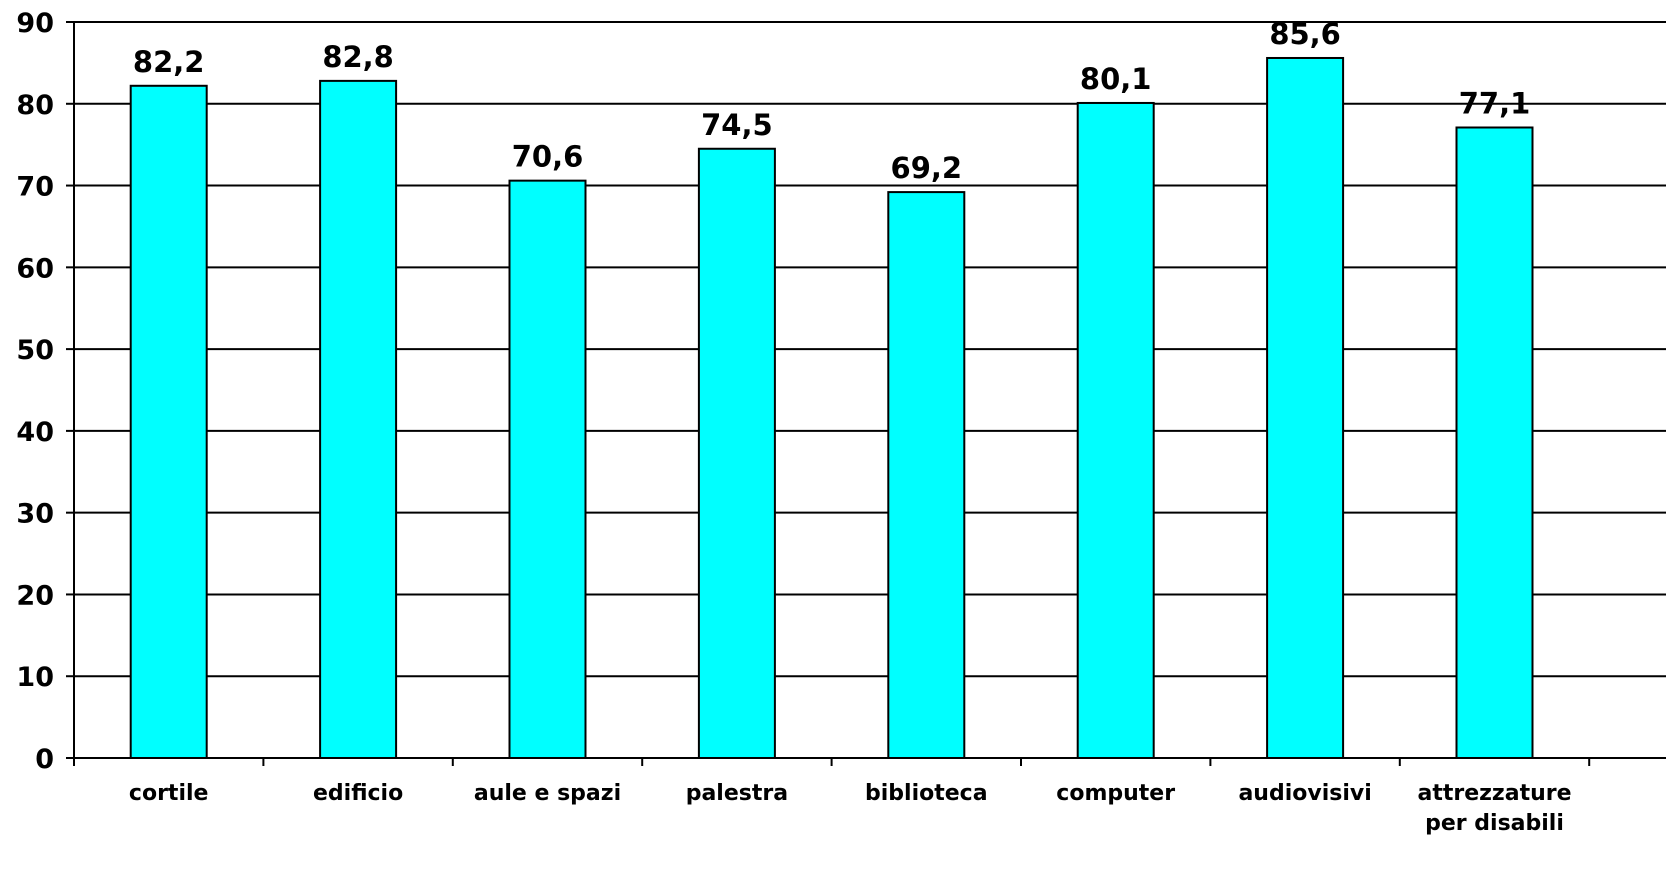 The height and width of the screenshot is (887, 1666). What do you see at coordinates (35, 514) in the screenshot?
I see `y-tick-label-30: 30` at bounding box center [35, 514].